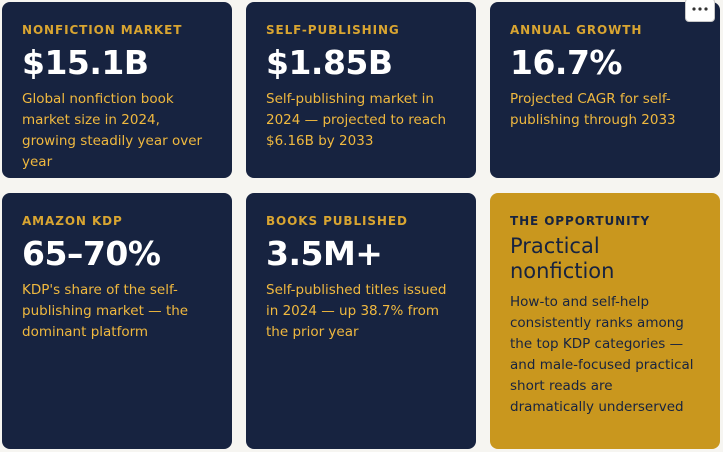 The image size is (723, 452). I want to click on menu-icon, so click(700, 9).